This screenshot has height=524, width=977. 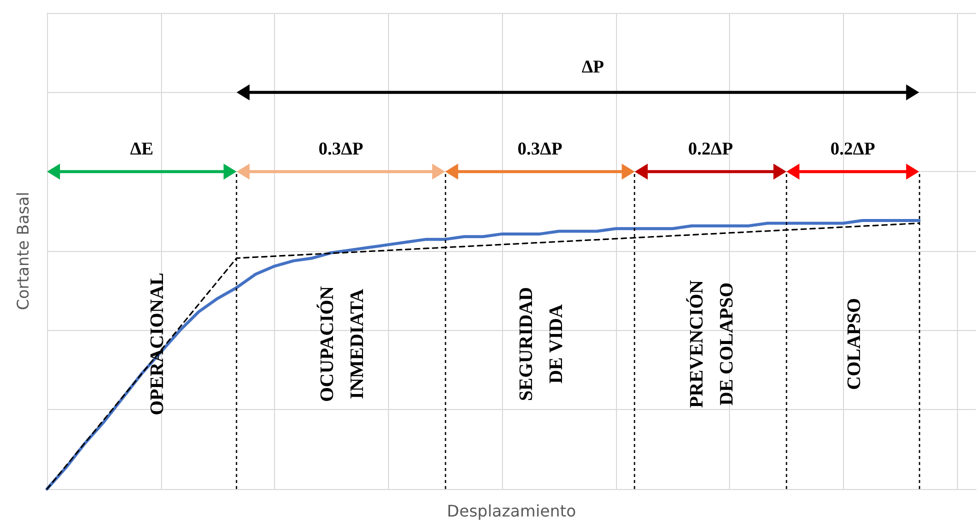 I want to click on annotation: OPERACIONAL, so click(x=157, y=344).